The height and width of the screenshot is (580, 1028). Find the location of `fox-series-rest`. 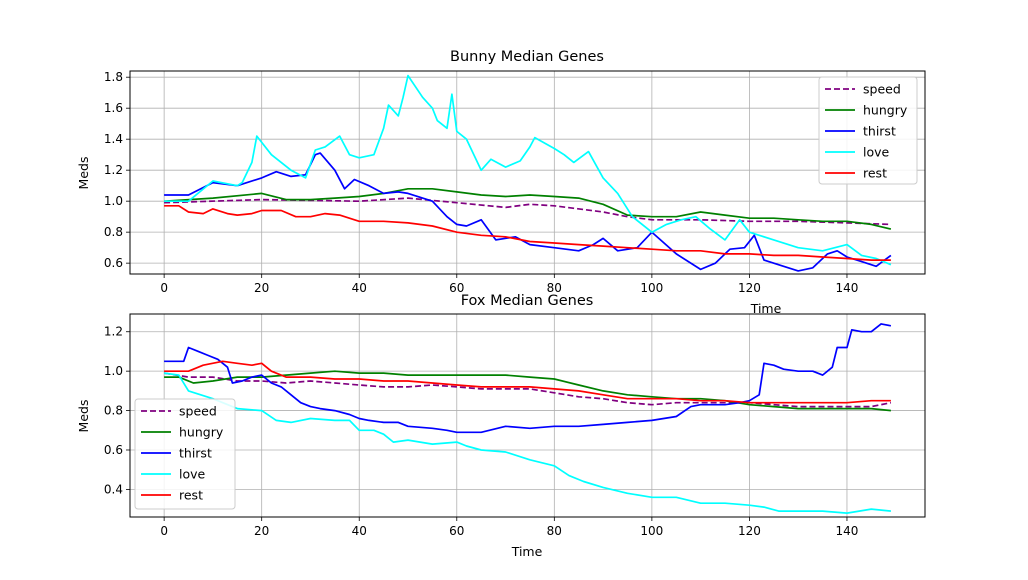

fox-series-rest is located at coordinates (527, 382).